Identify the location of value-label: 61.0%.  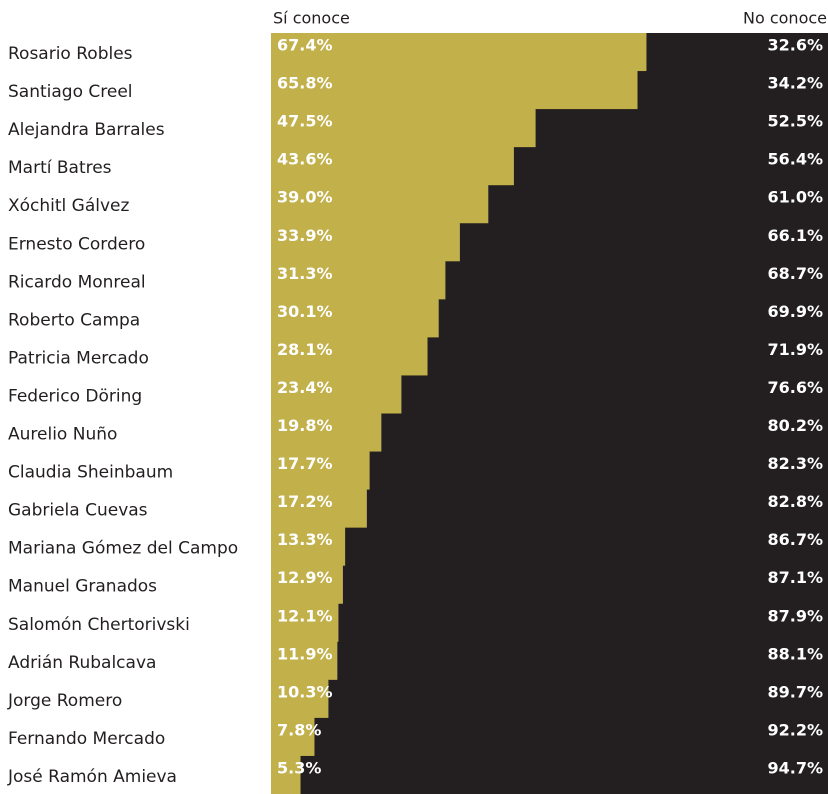
(795, 197).